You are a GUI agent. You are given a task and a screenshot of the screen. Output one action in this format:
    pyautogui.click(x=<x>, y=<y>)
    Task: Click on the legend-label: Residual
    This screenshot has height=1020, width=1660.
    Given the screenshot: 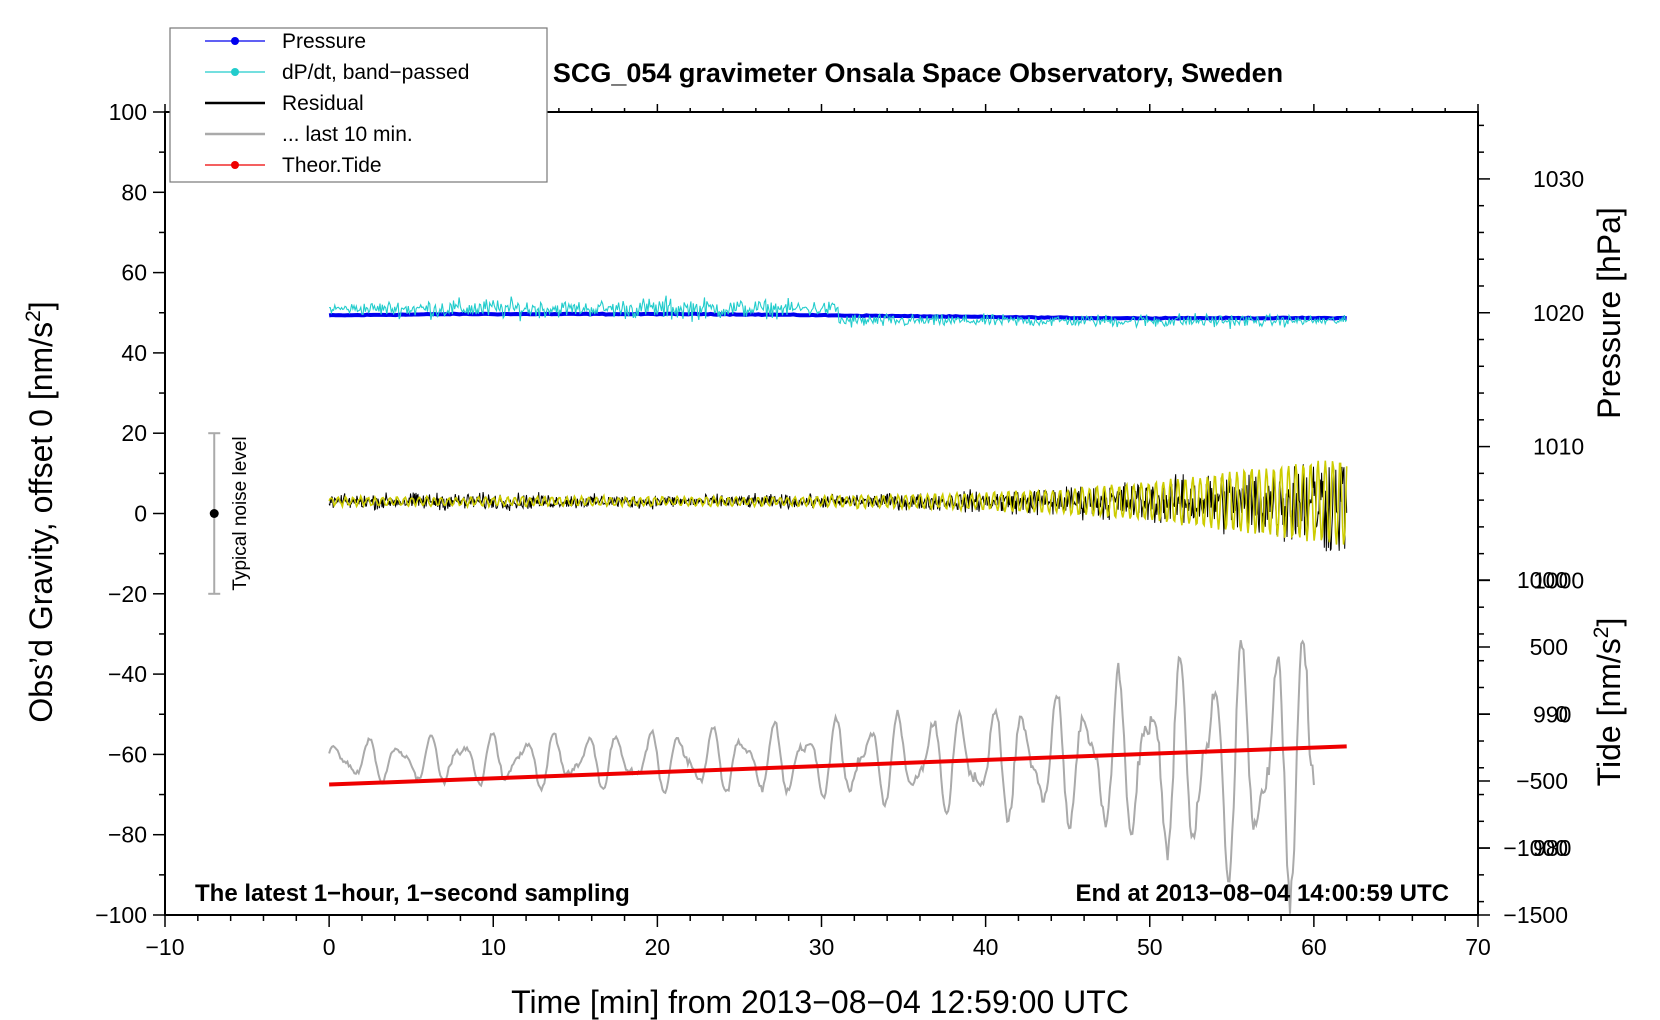 What is the action you would take?
    pyautogui.click(x=323, y=103)
    